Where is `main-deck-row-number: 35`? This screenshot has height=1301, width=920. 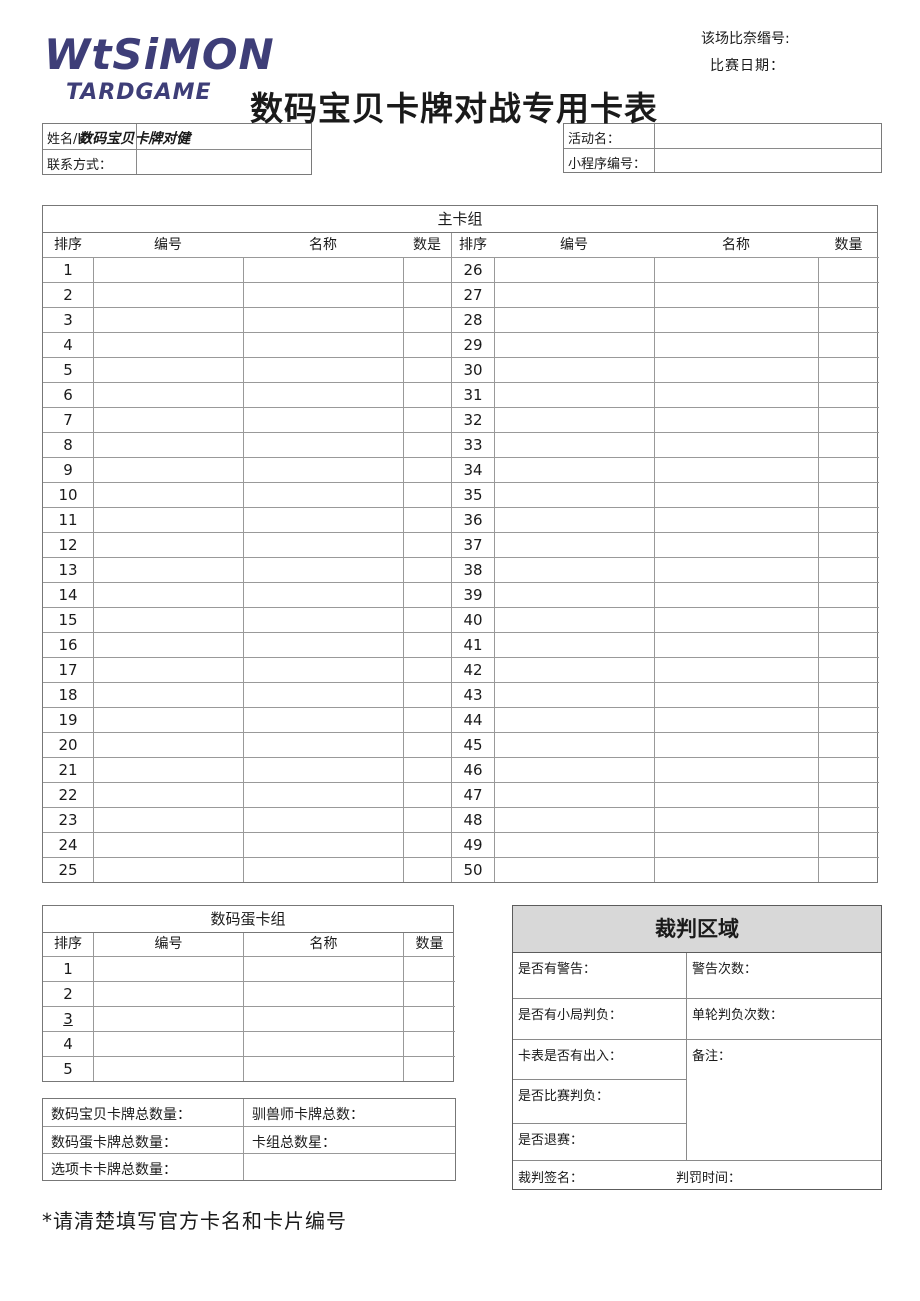
main-deck-row-number: 35 is located at coordinates (472, 494).